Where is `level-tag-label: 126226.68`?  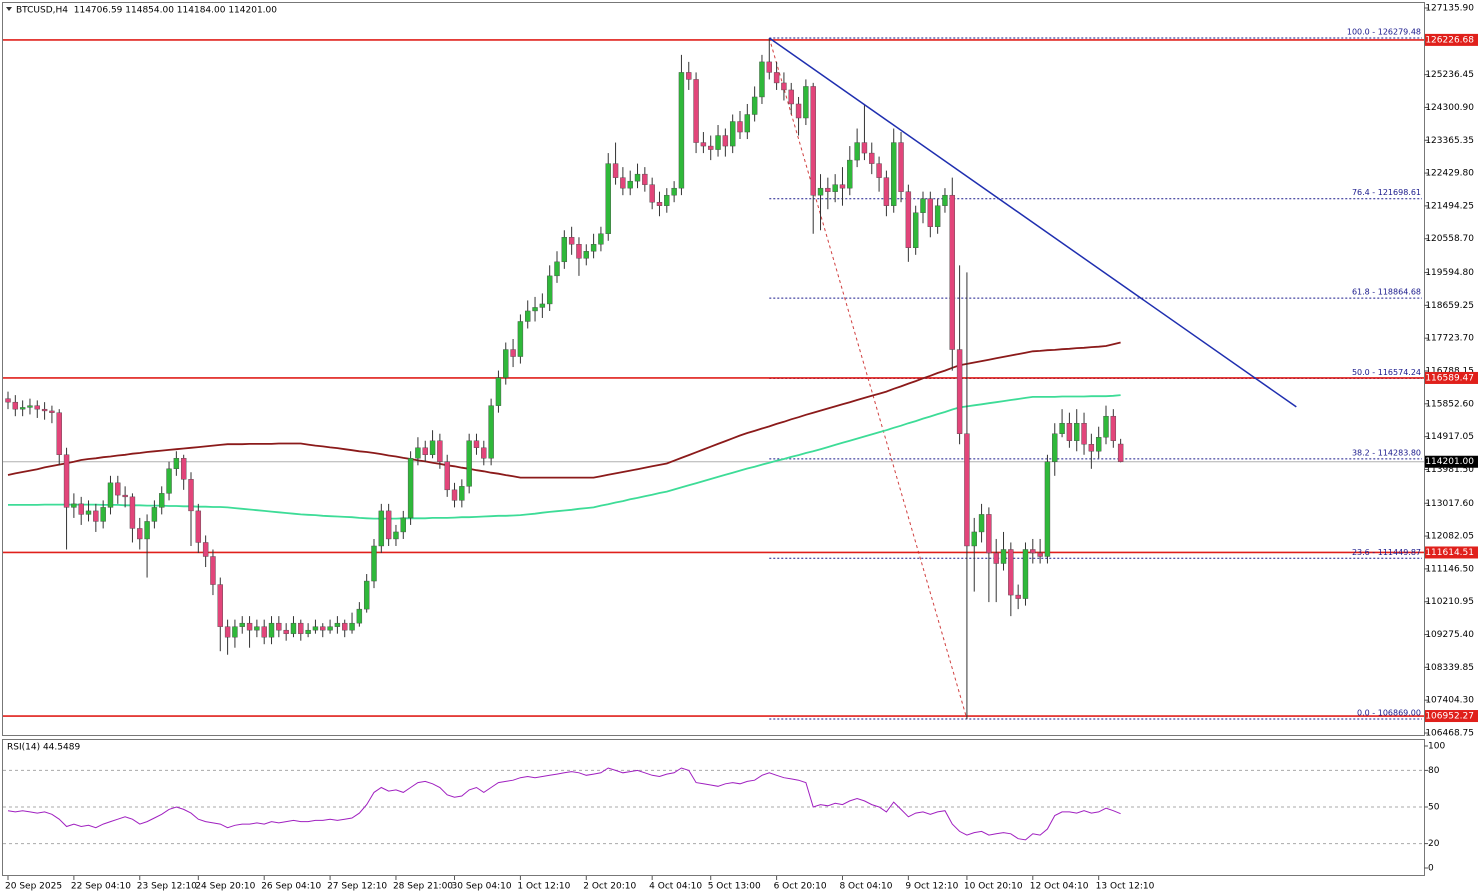
level-tag-label: 126226.68 is located at coordinates (1449, 40).